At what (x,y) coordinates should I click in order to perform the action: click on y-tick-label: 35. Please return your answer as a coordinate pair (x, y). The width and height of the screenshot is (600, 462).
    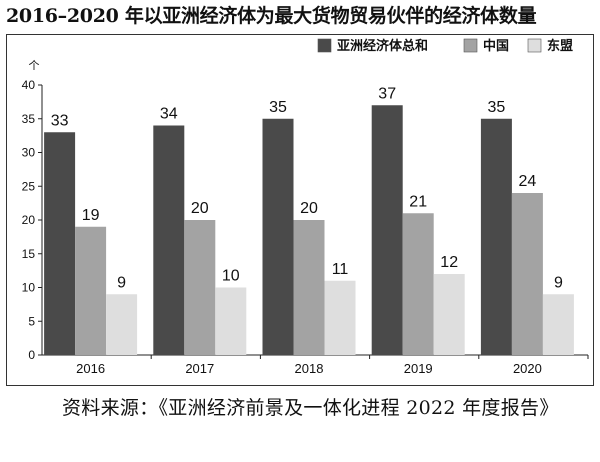
    Looking at the image, I should click on (29, 119).